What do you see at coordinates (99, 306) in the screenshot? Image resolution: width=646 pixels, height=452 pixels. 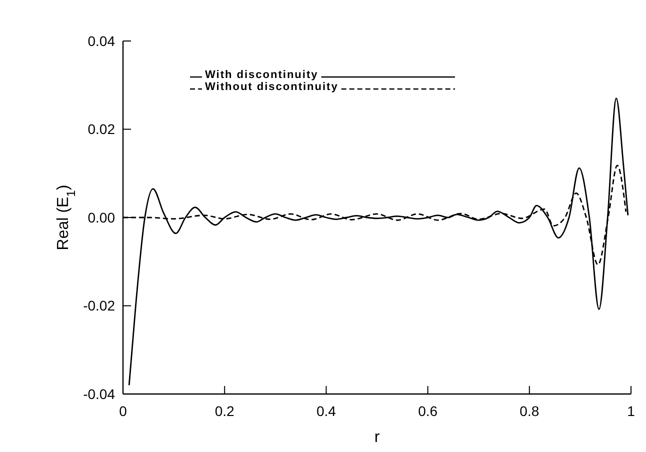 I see `y-tick-label: -0.02` at bounding box center [99, 306].